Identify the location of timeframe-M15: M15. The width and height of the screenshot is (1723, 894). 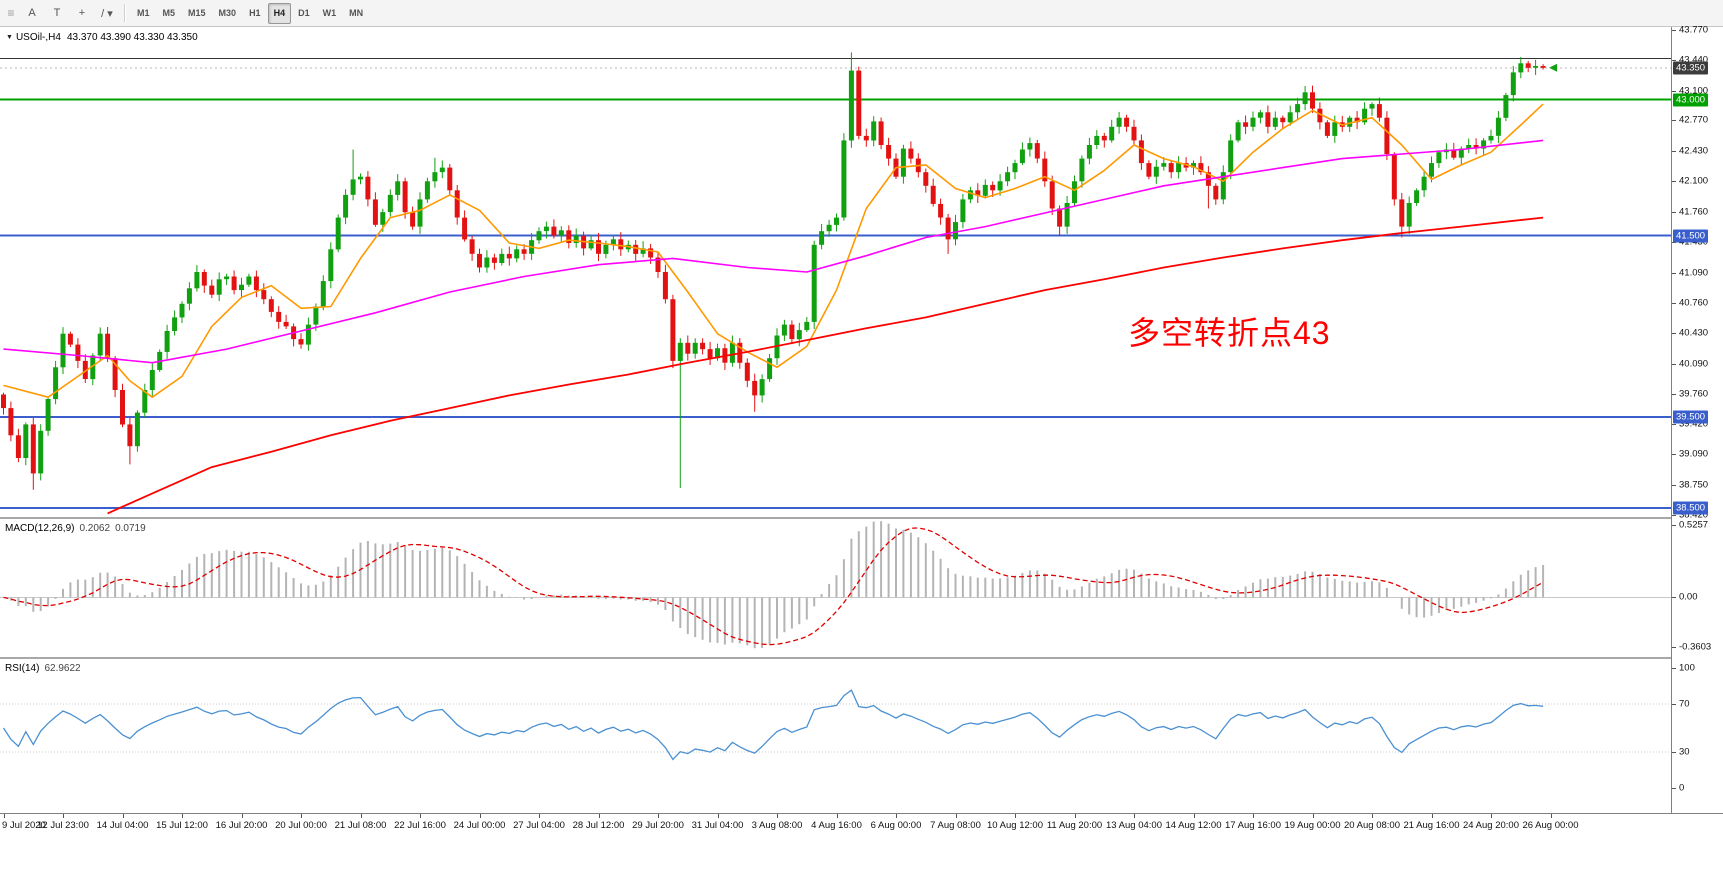
(197, 13).